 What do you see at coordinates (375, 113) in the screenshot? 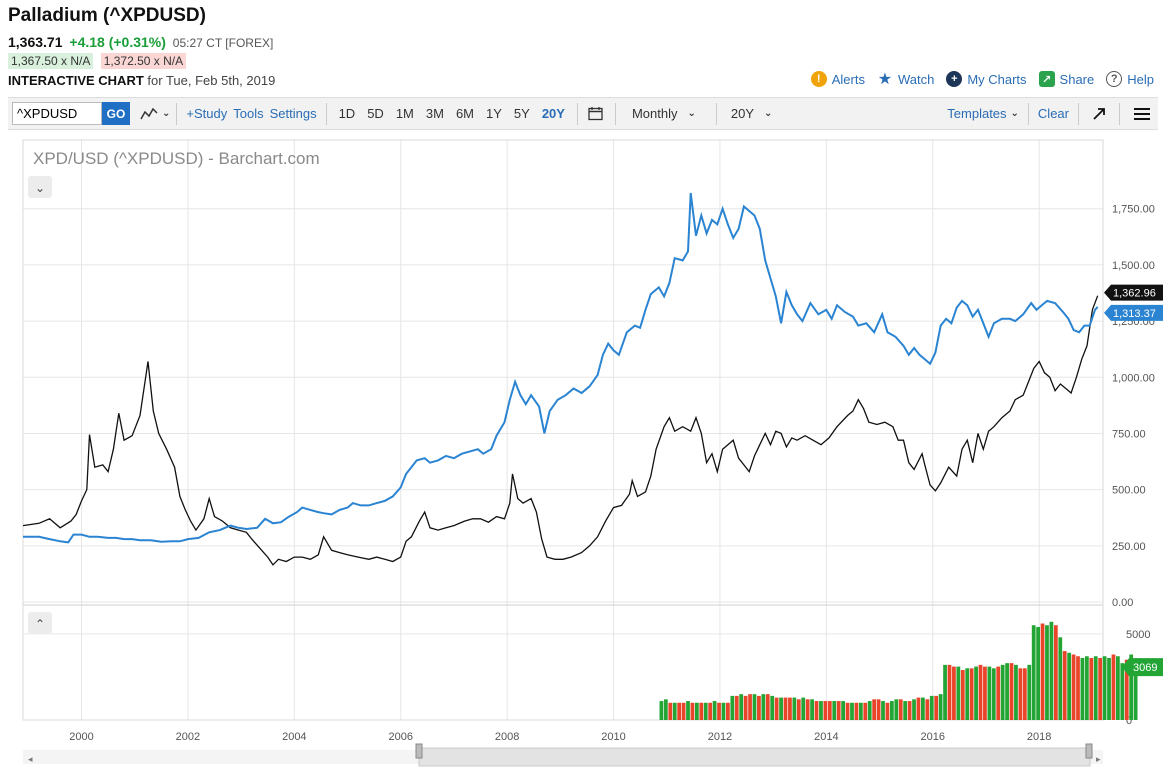
I see `timeframe-5d: 5D` at bounding box center [375, 113].